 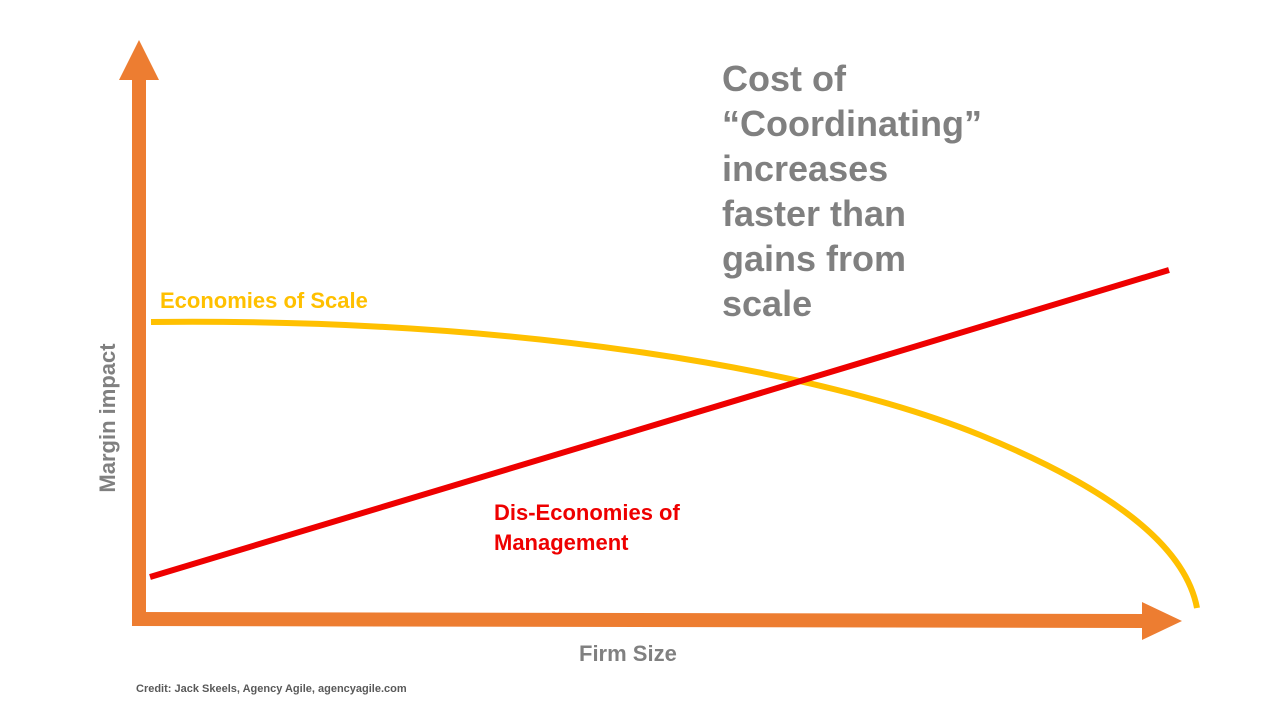 What do you see at coordinates (805, 168) in the screenshot?
I see `callout-line: increases` at bounding box center [805, 168].